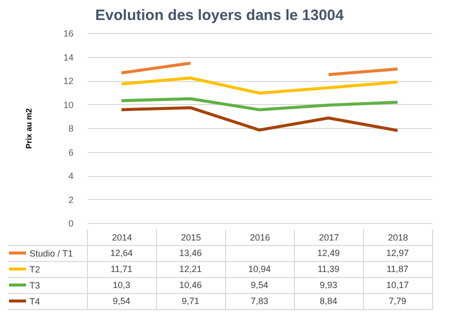 The height and width of the screenshot is (329, 454). What do you see at coordinates (68, 57) in the screenshot?
I see `y-tick-label: 14` at bounding box center [68, 57].